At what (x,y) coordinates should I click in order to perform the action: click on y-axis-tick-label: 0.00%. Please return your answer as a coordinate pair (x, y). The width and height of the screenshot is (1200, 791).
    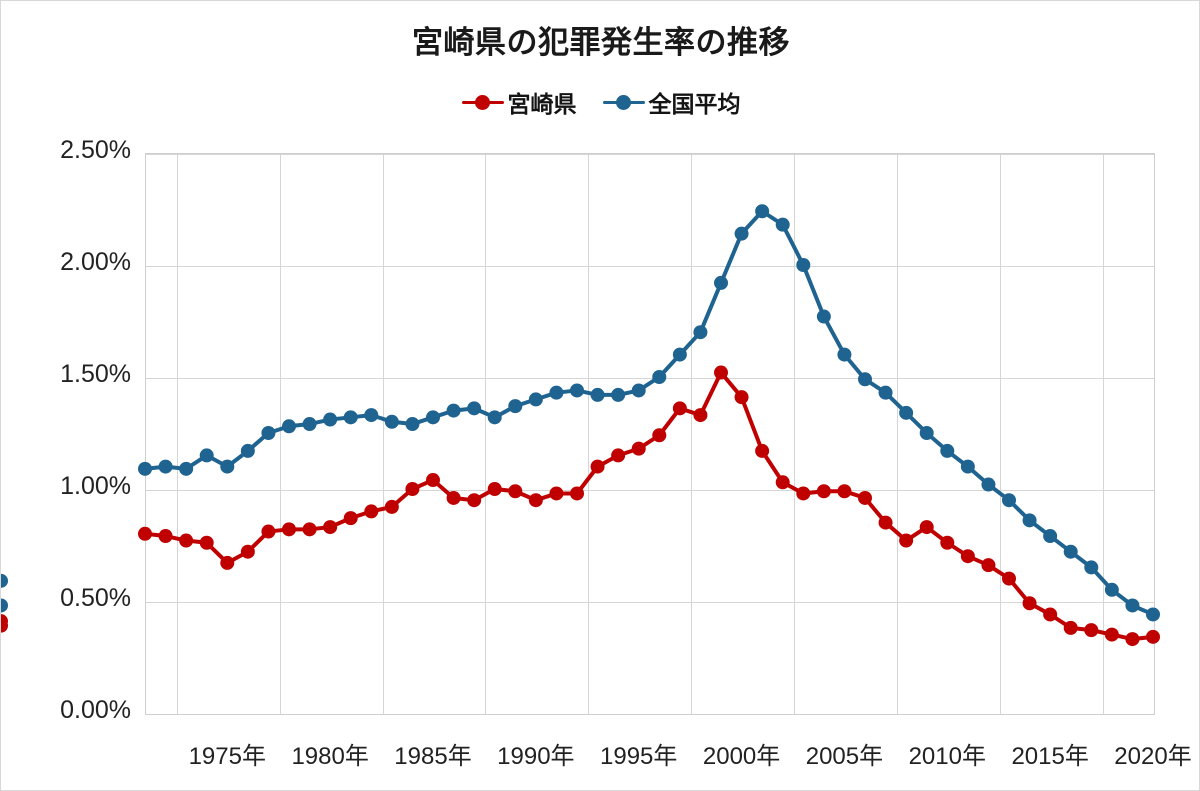
    Looking at the image, I should click on (95, 710).